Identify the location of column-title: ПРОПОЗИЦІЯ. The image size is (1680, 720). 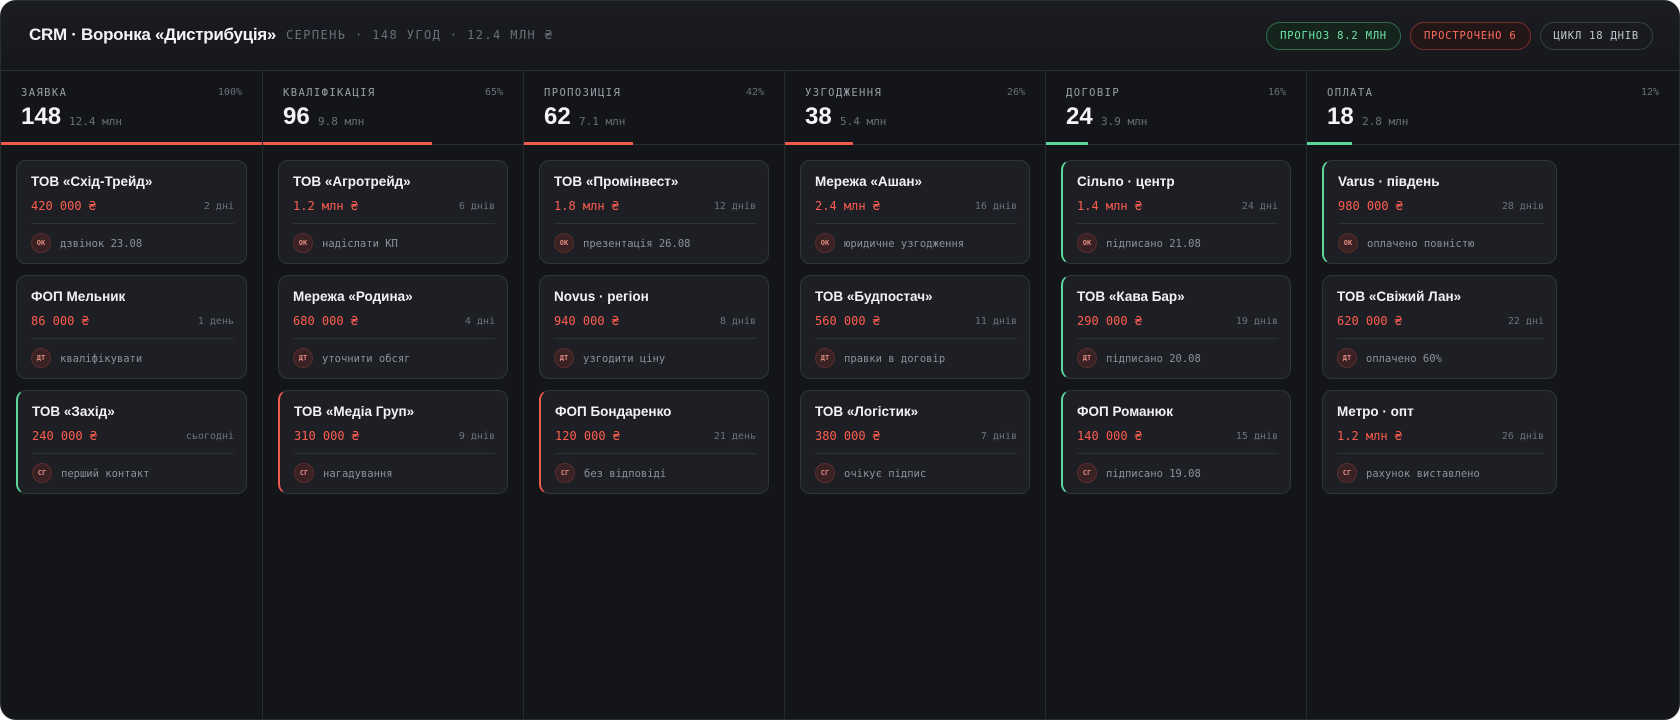
(583, 93).